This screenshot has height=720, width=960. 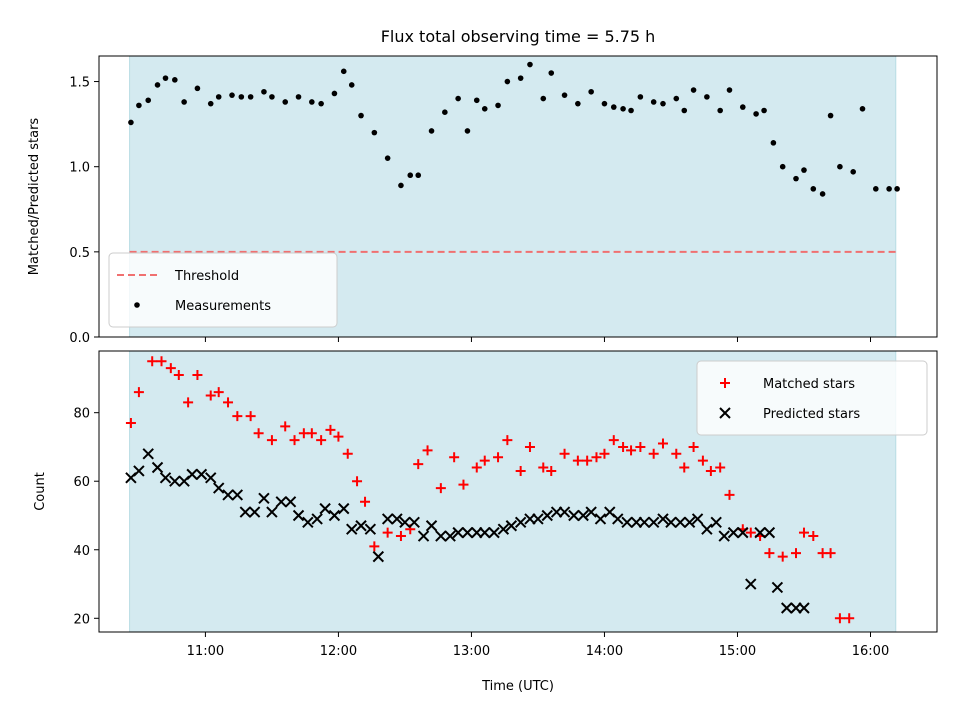 I want to click on legend: Matched stars Predicted stars, so click(x=812, y=398).